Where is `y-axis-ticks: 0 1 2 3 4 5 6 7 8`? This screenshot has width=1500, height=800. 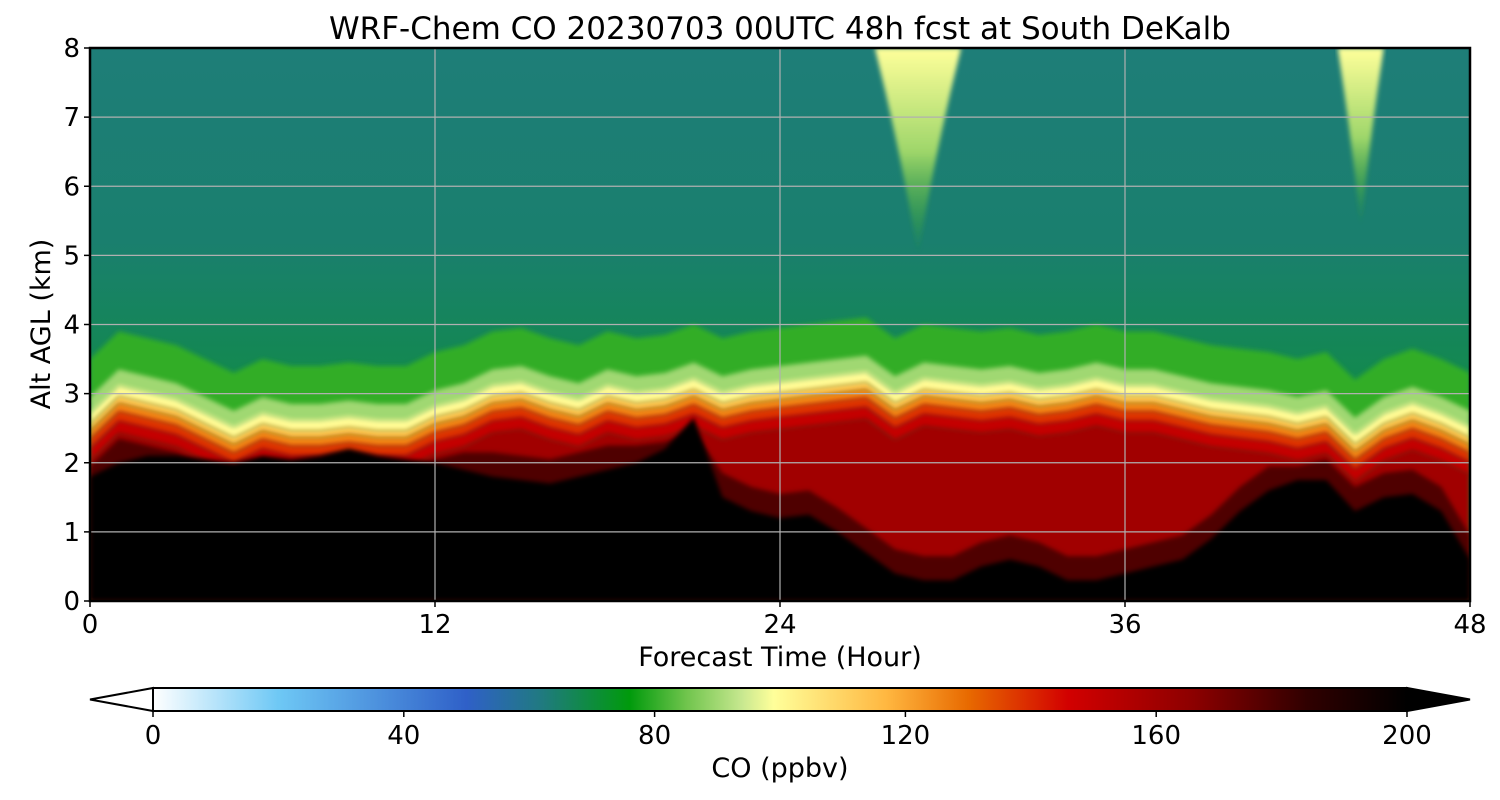
y-axis-ticks: 0 1 2 3 4 5 6 7 8 is located at coordinates (76, 325).